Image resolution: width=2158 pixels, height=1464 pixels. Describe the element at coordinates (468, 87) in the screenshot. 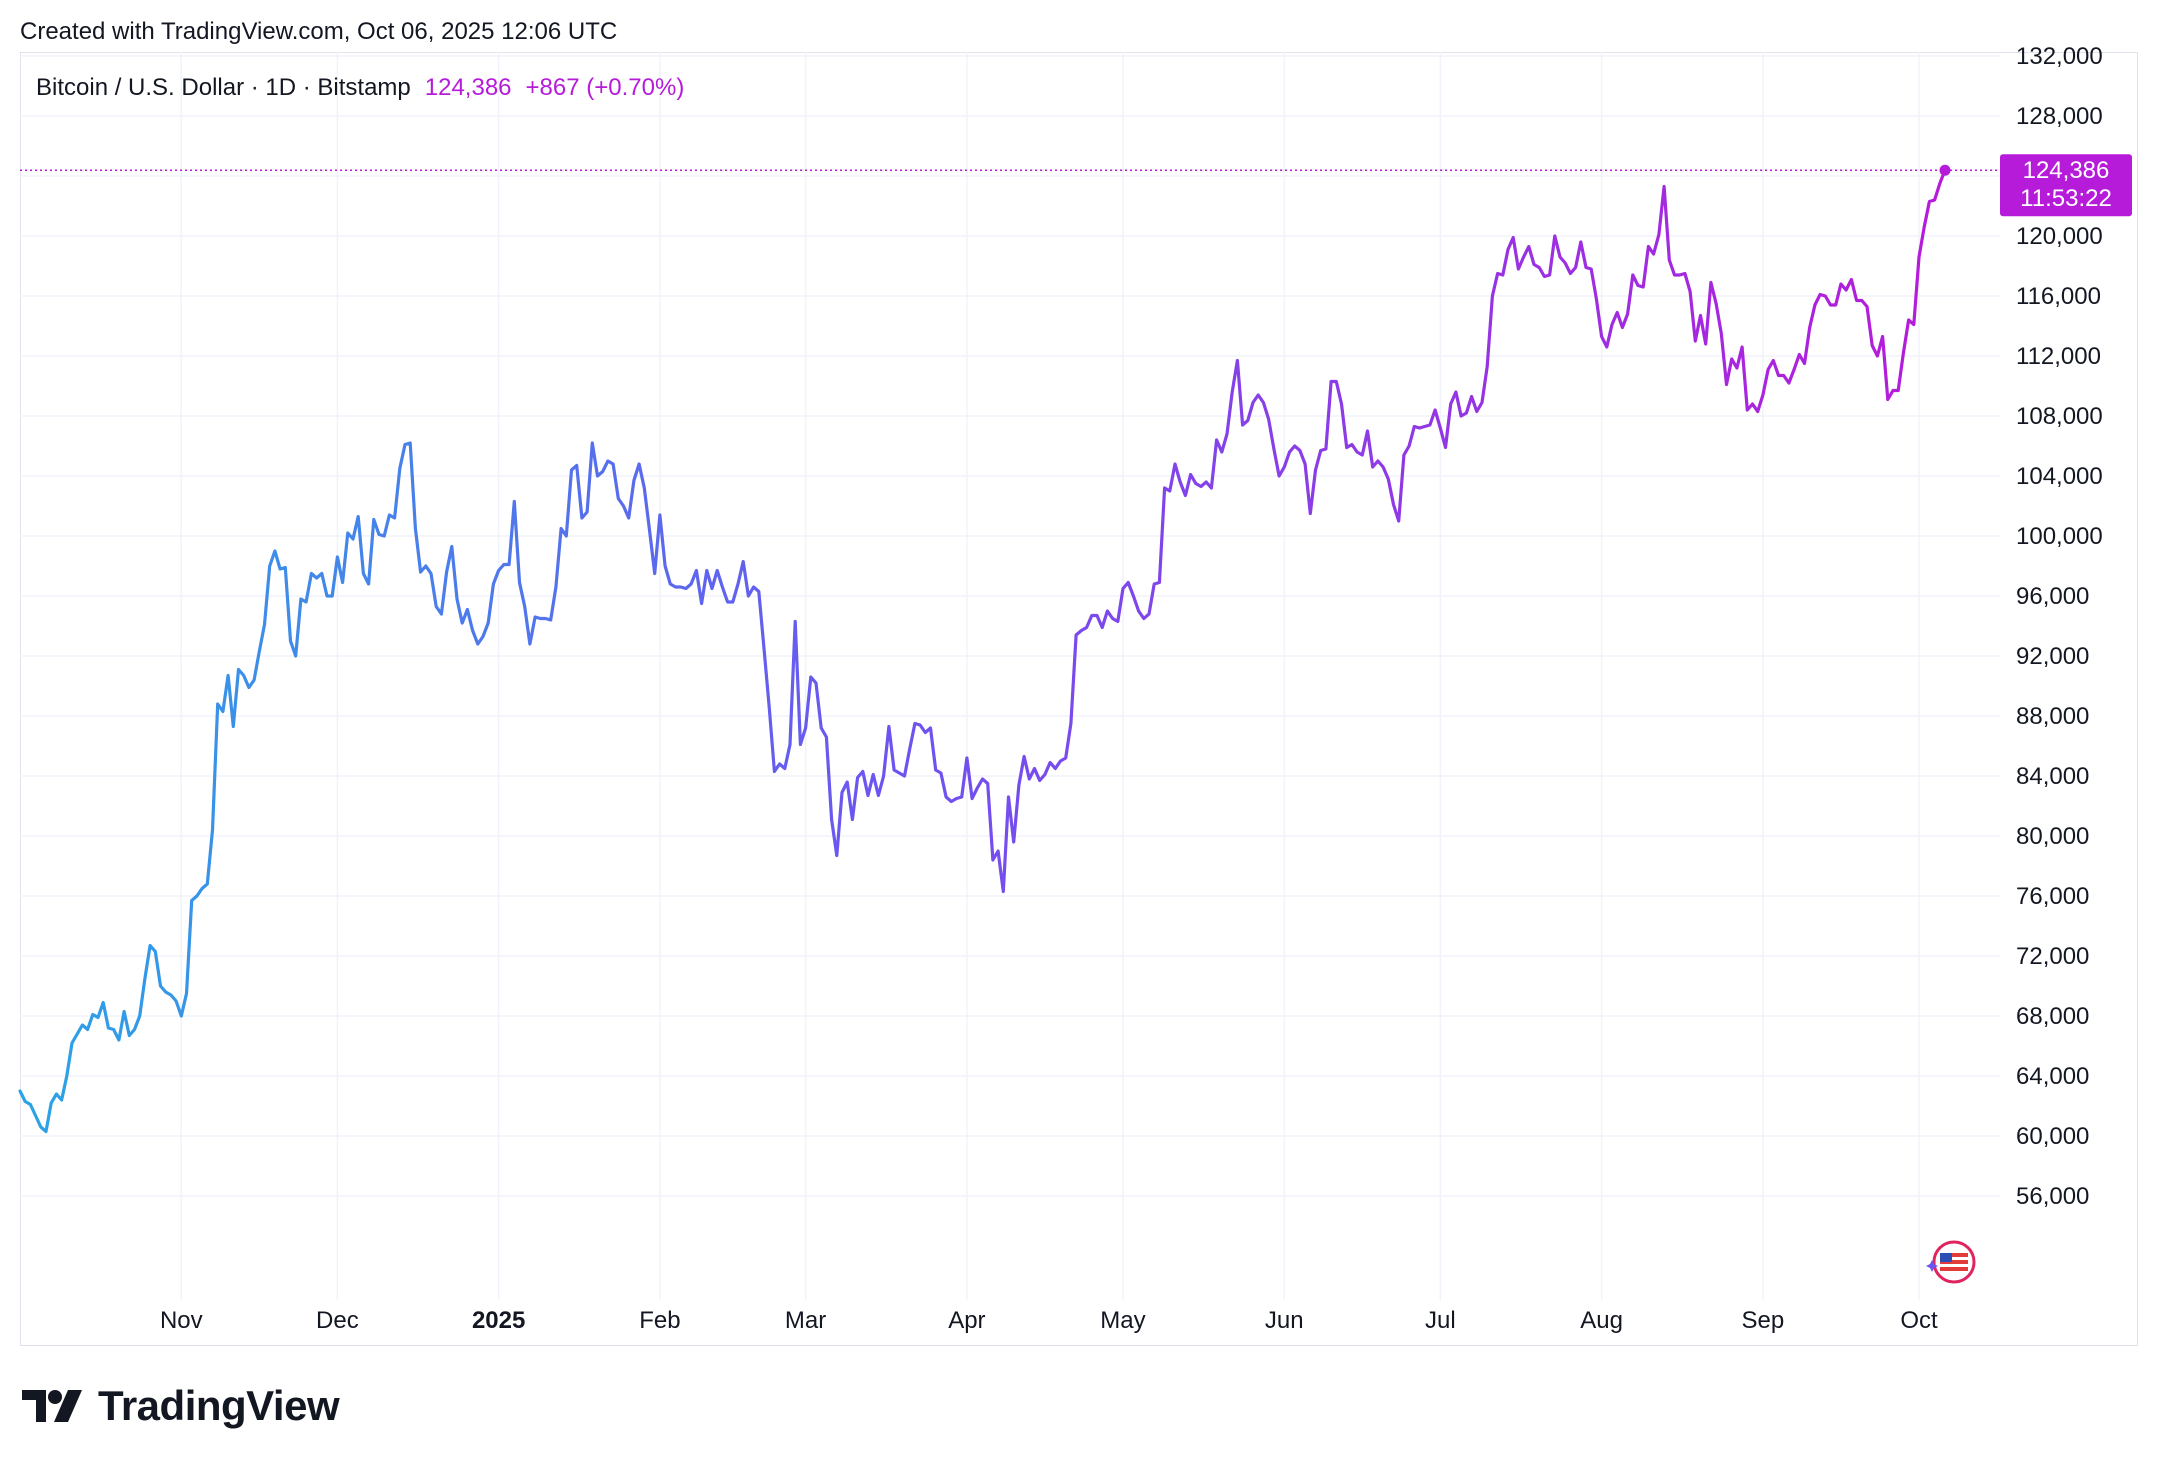

I see `last-price-value: 124,386` at that location.